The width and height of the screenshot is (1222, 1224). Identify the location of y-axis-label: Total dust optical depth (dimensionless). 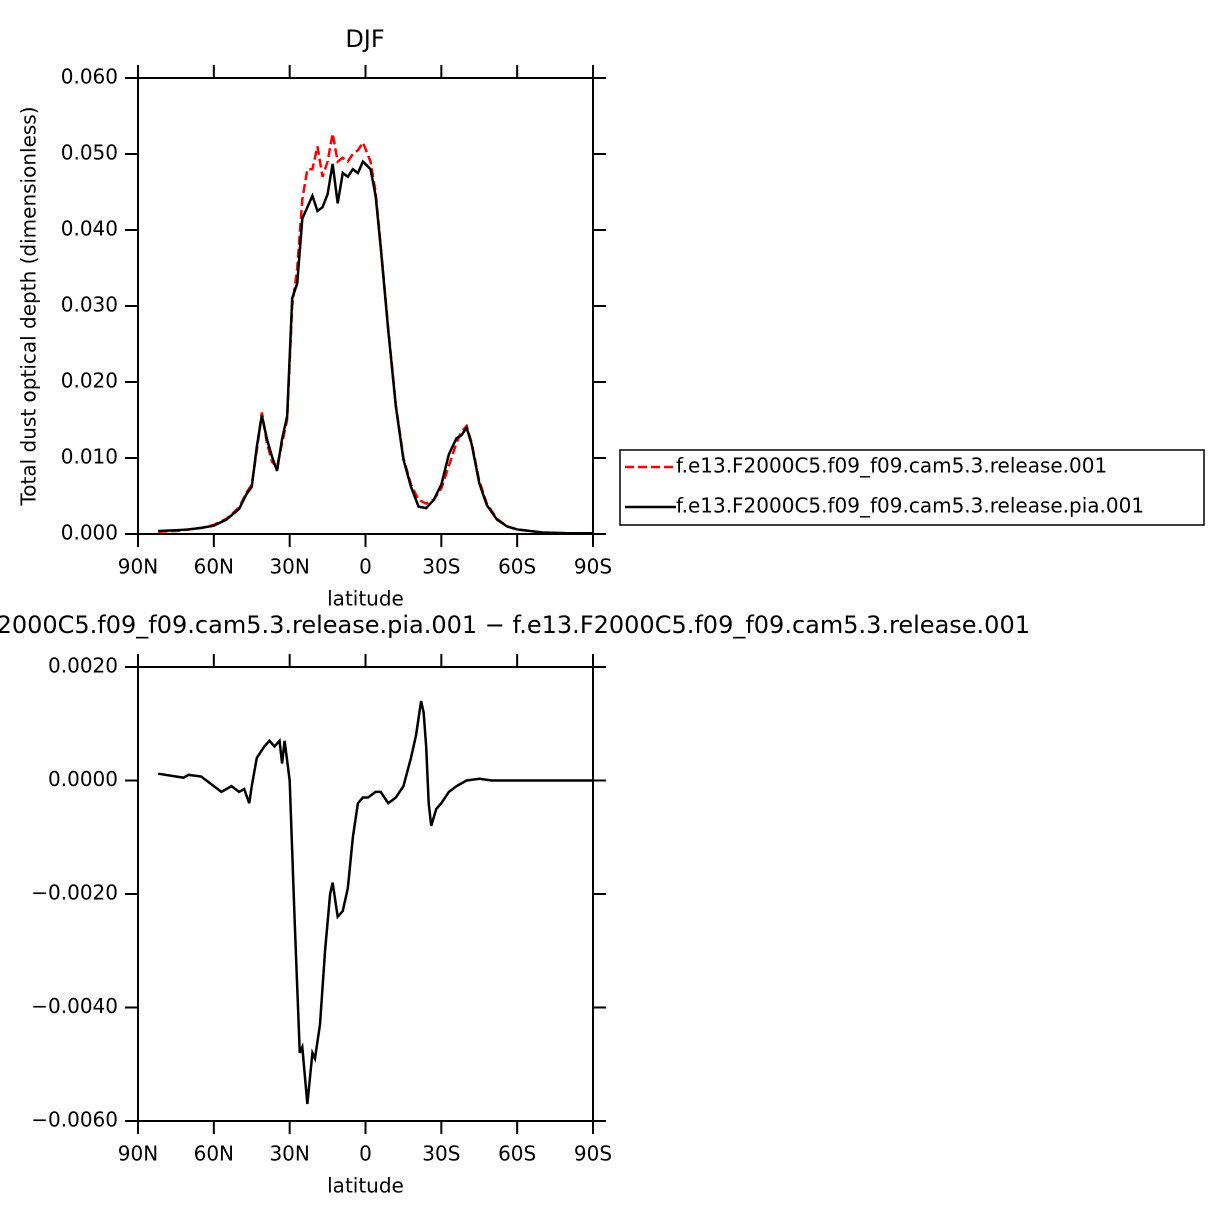
(29, 306).